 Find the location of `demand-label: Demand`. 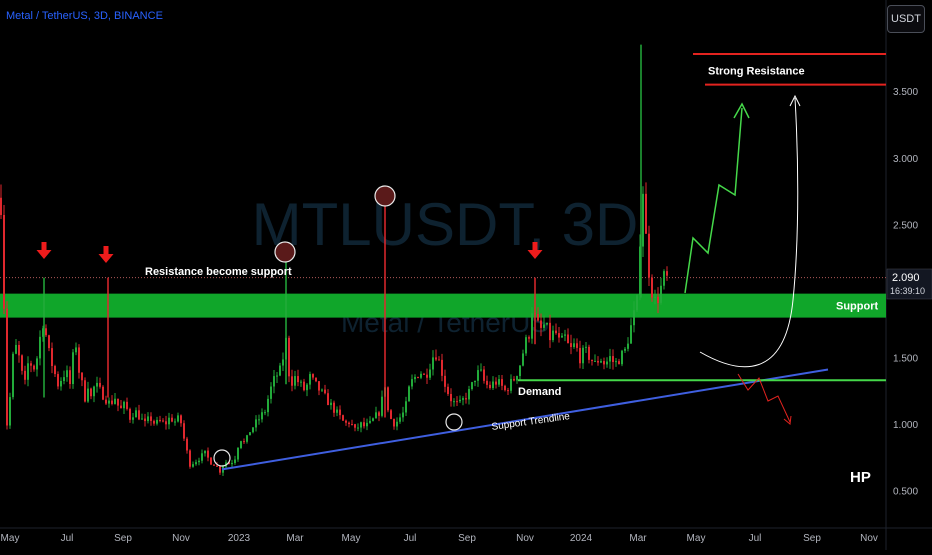

demand-label: Demand is located at coordinates (539, 392).